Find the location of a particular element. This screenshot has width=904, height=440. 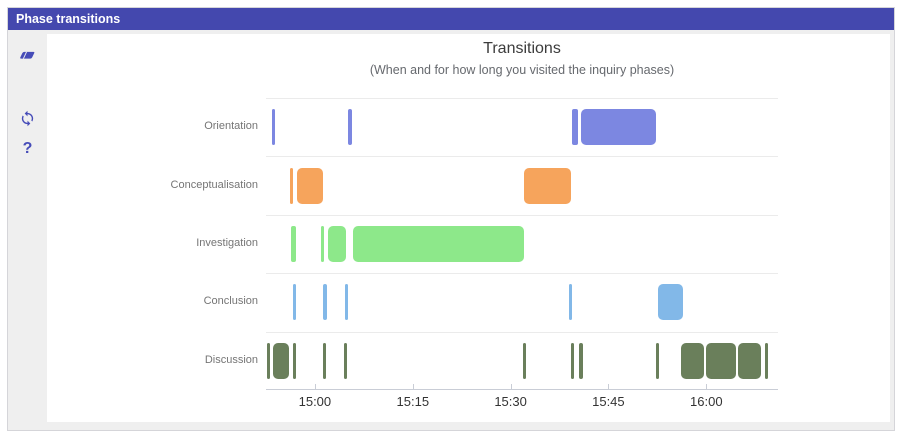

axis-tick-label: 15:15 is located at coordinates (413, 401).